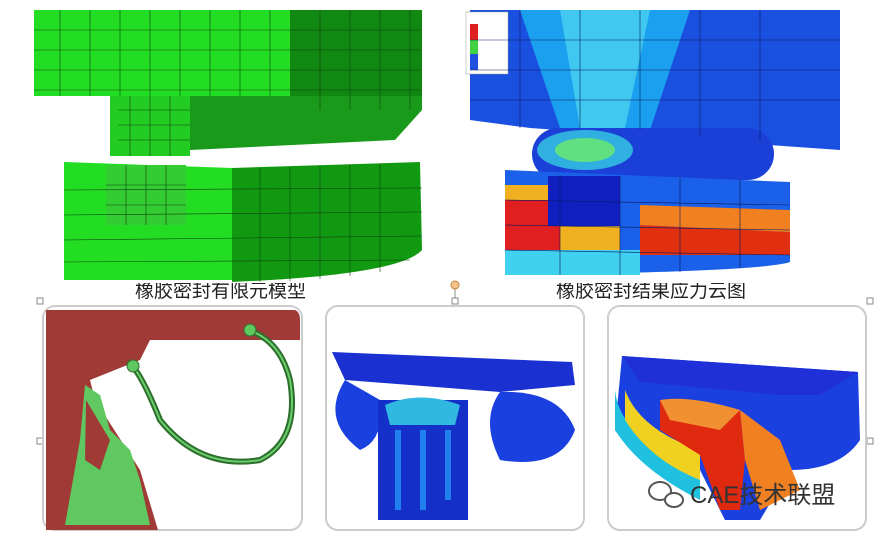  Describe the element at coordinates (651, 291) in the screenshot. I see `caption-right: 橡胶密封结果应力云图` at that location.